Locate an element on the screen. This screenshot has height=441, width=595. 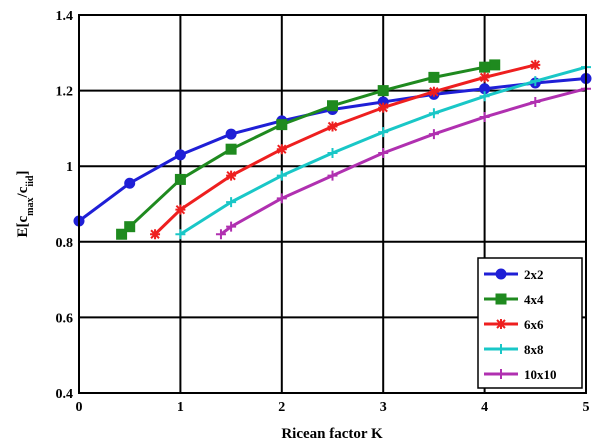
legend-label: 6x6 is located at coordinates (534, 324).